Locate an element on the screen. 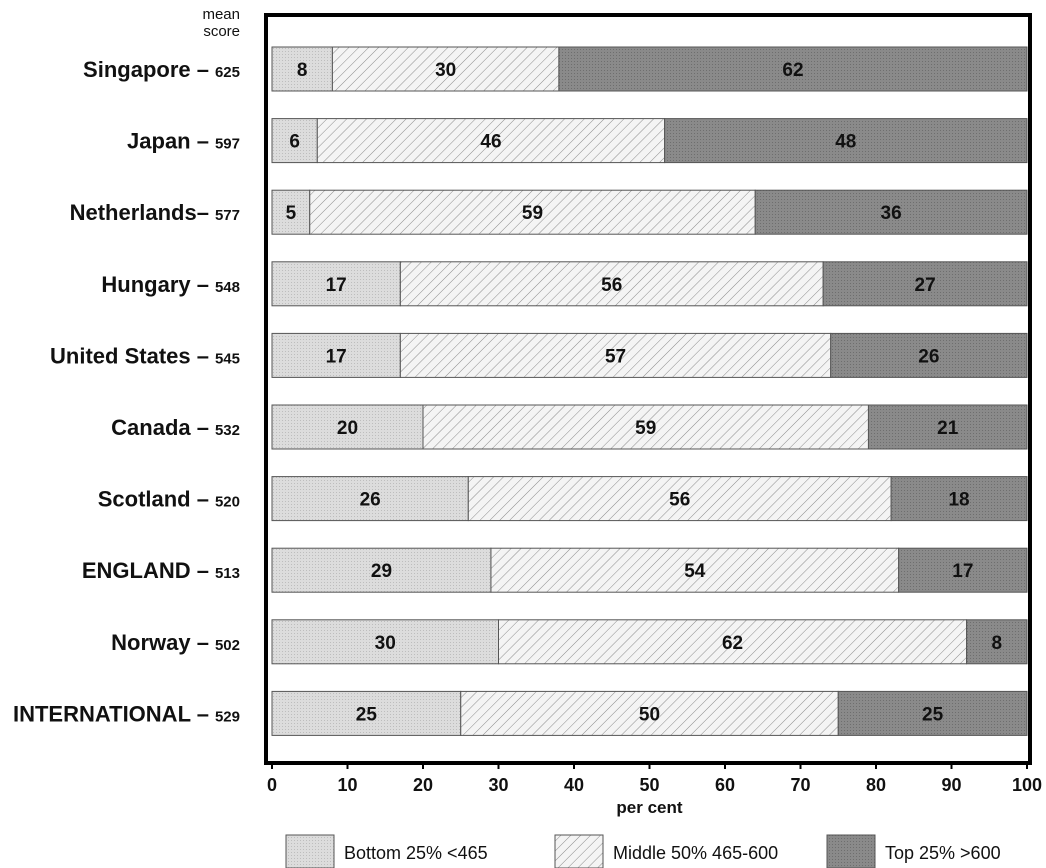 Image resolution: width=1046 pixels, height=868 pixels. legend-label: Top 25% >600 is located at coordinates (943, 853).